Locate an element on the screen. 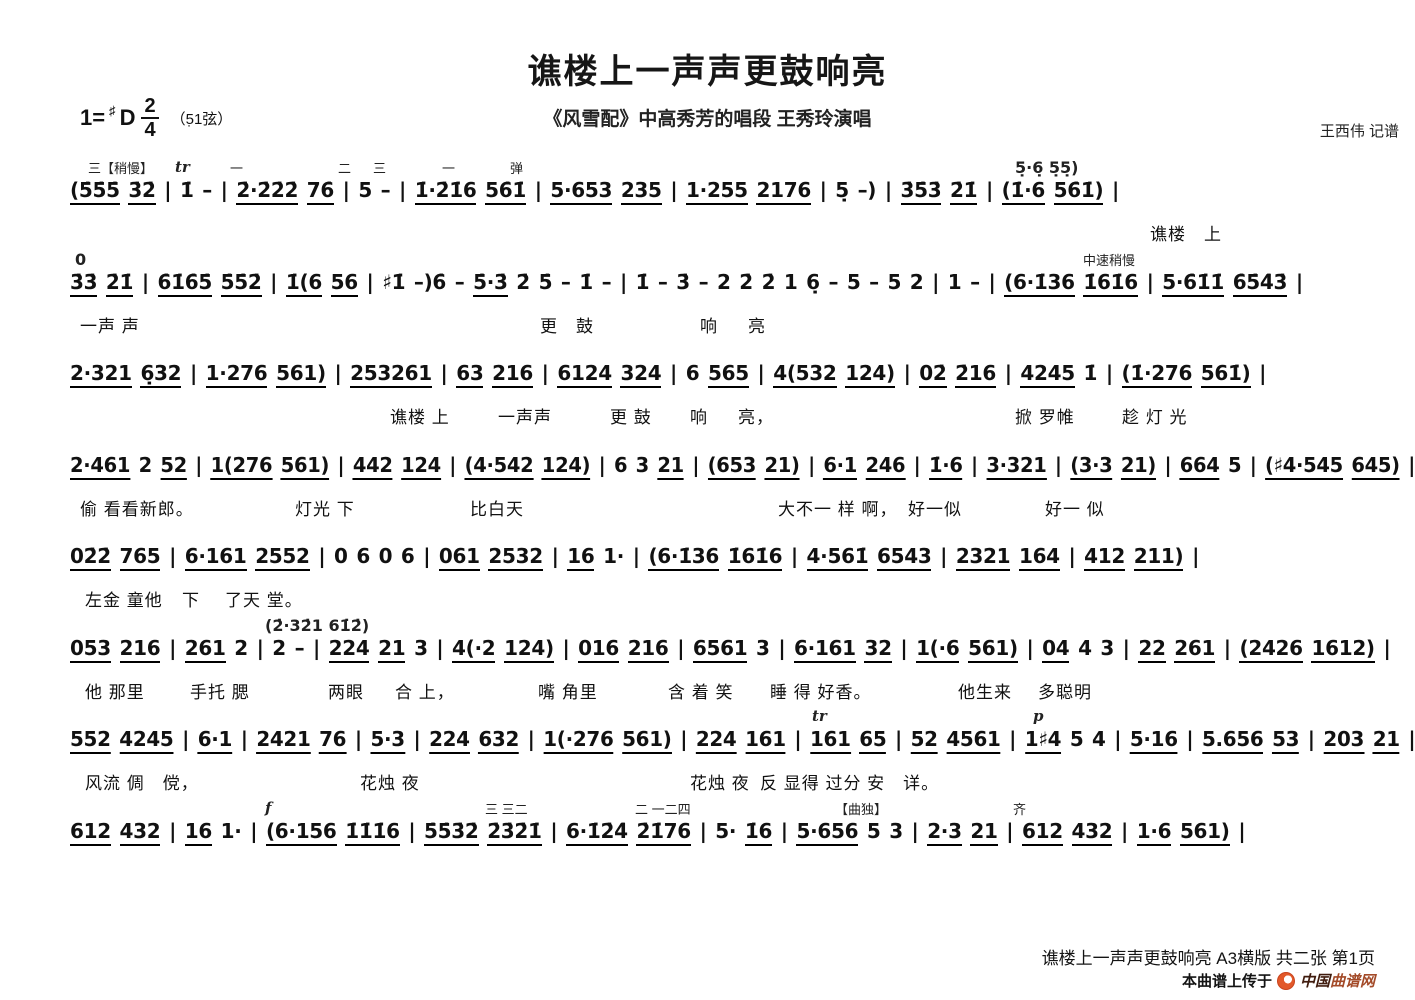 This screenshot has height=1000, width=1415. lyric: 左金 童他 is located at coordinates (124, 600).